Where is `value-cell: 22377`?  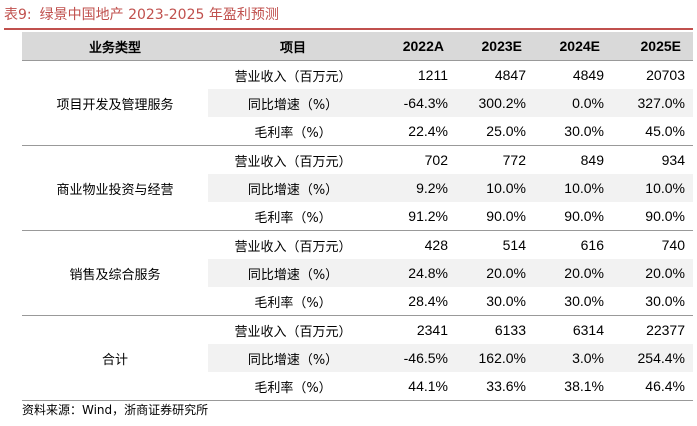
value-cell: 22377 is located at coordinates (665, 330).